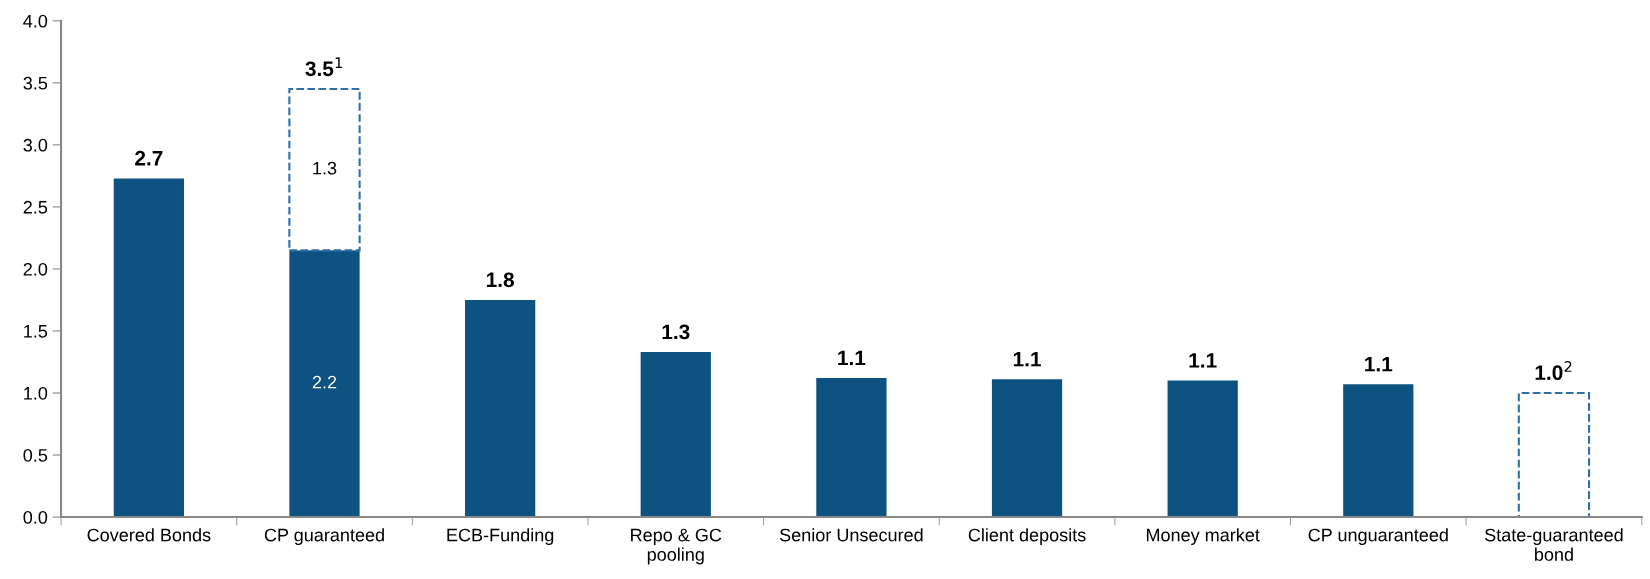 The width and height of the screenshot is (1650, 579). Describe the element at coordinates (324, 67) in the screenshot. I see `total-label: 3.5$^{1}$` at that location.